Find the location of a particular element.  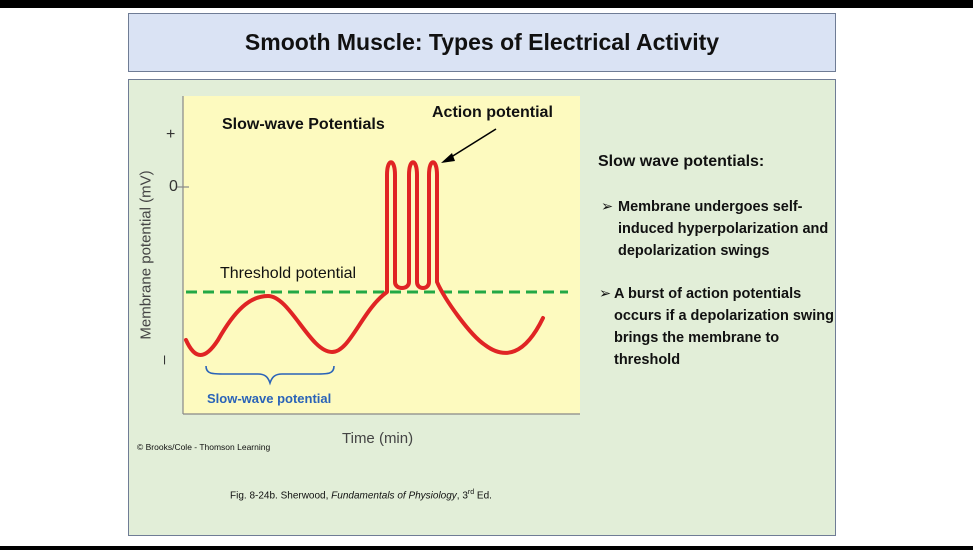

threshold-label: Threshold potential is located at coordinates (288, 273).